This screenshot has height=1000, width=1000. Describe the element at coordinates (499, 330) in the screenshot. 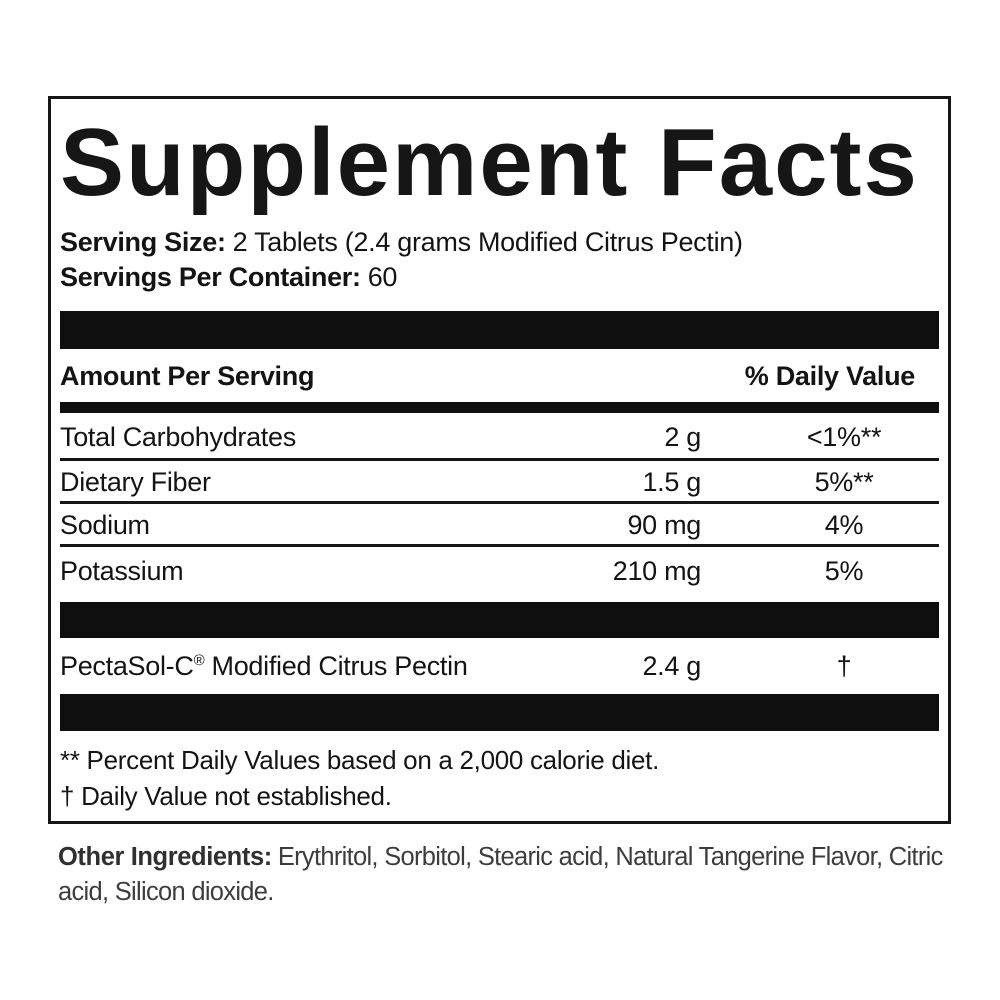

I see `divider-bar-top` at that location.